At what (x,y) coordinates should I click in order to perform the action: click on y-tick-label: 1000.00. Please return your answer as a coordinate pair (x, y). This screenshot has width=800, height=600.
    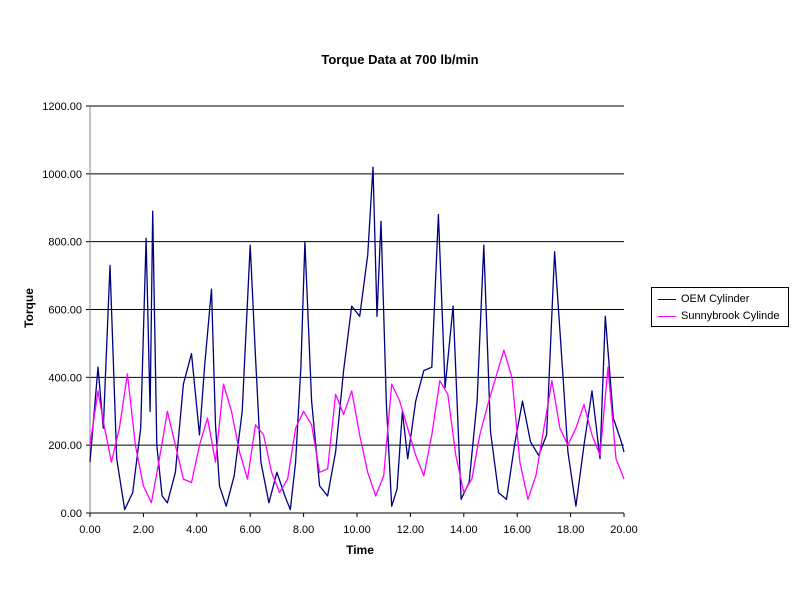
    Looking at the image, I should click on (62, 175).